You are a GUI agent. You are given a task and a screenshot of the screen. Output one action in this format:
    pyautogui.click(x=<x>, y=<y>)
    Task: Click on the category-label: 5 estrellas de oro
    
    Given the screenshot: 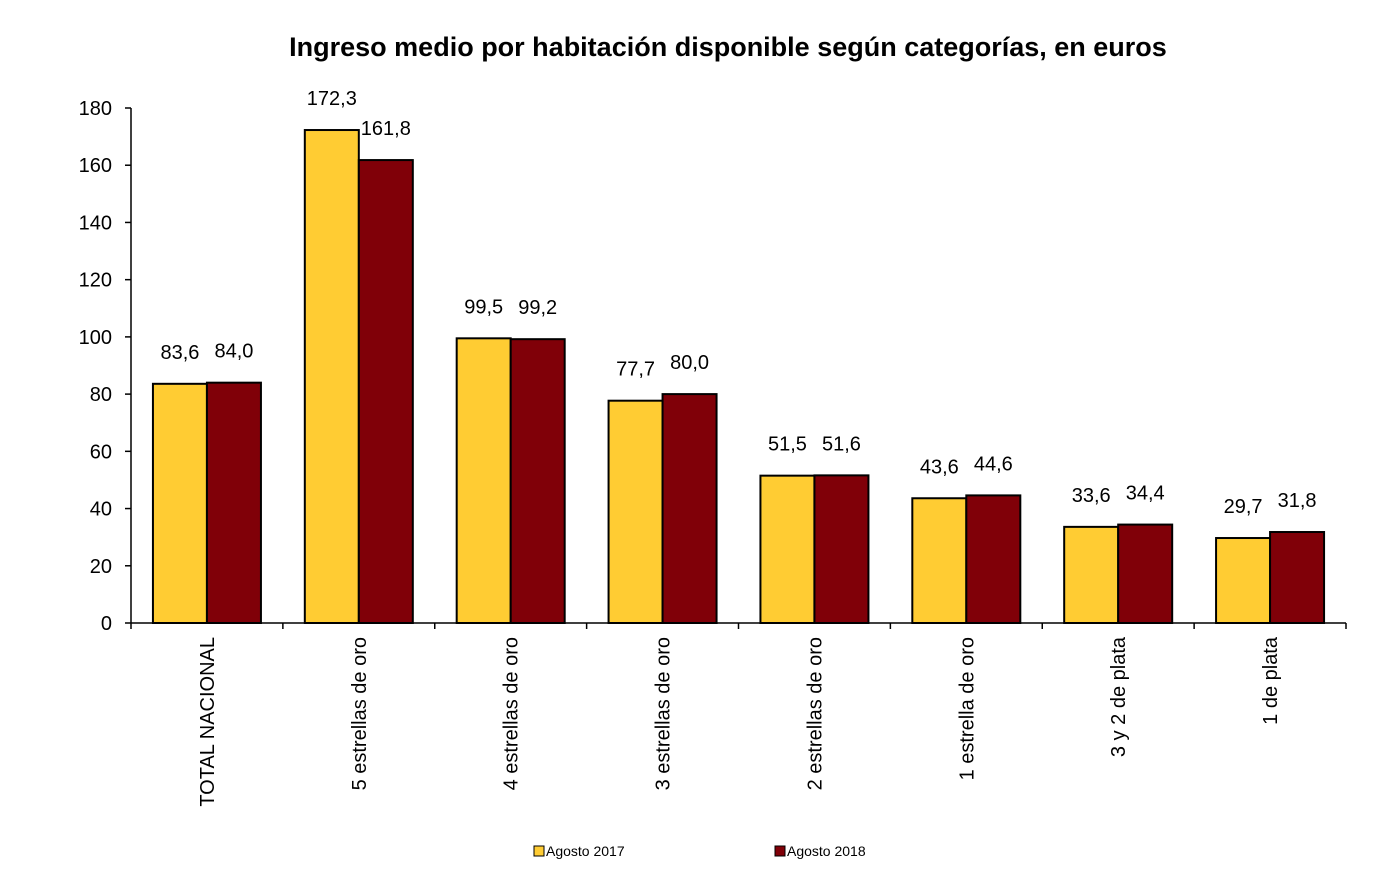 What is the action you would take?
    pyautogui.click(x=360, y=713)
    